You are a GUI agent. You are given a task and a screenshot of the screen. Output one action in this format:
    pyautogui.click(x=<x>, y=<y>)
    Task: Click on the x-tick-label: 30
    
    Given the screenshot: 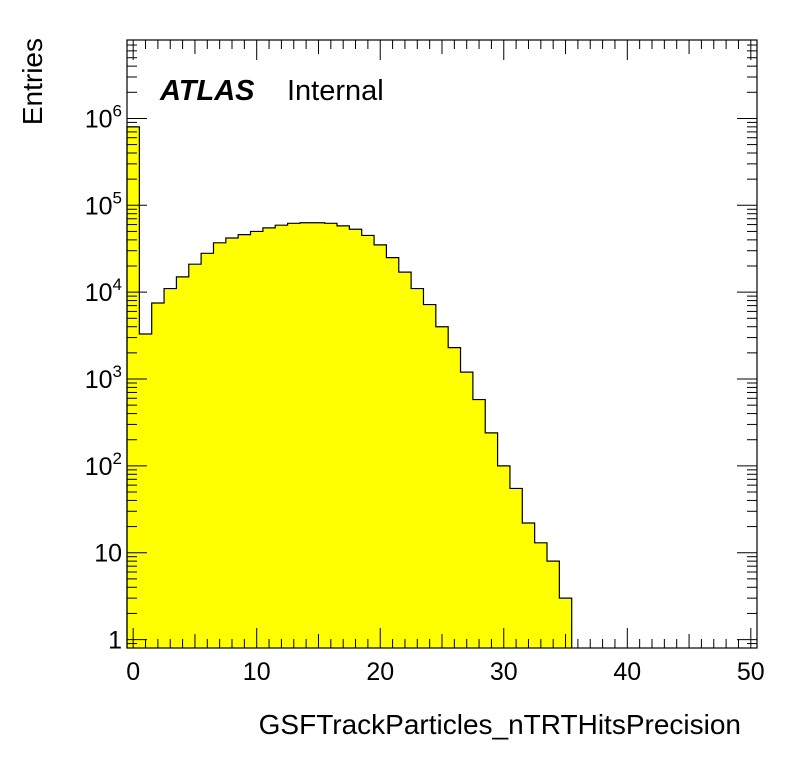 What is the action you would take?
    pyautogui.click(x=504, y=672)
    